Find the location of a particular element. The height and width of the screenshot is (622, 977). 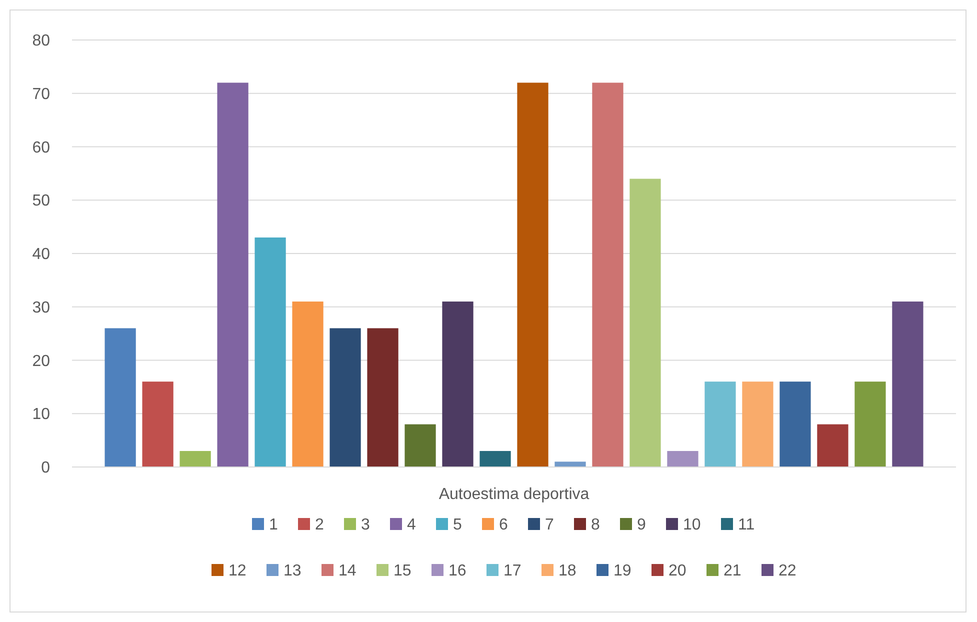

legend-label: 22 is located at coordinates (787, 571).